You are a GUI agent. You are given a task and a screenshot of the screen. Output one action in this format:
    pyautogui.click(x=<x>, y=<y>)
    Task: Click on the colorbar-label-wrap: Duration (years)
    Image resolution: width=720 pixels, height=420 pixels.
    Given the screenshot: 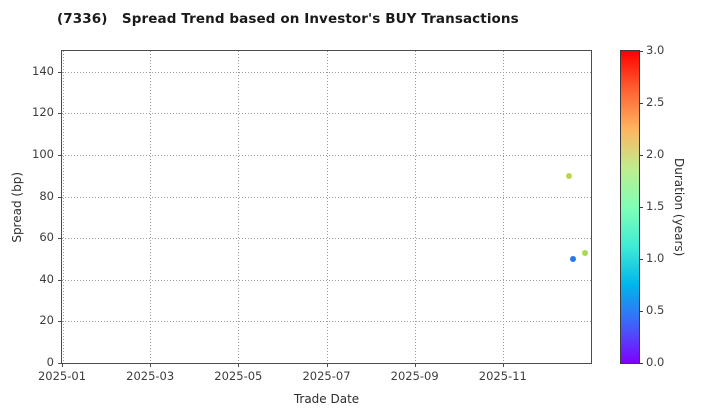 What is the action you would take?
    pyautogui.click(x=679, y=207)
    